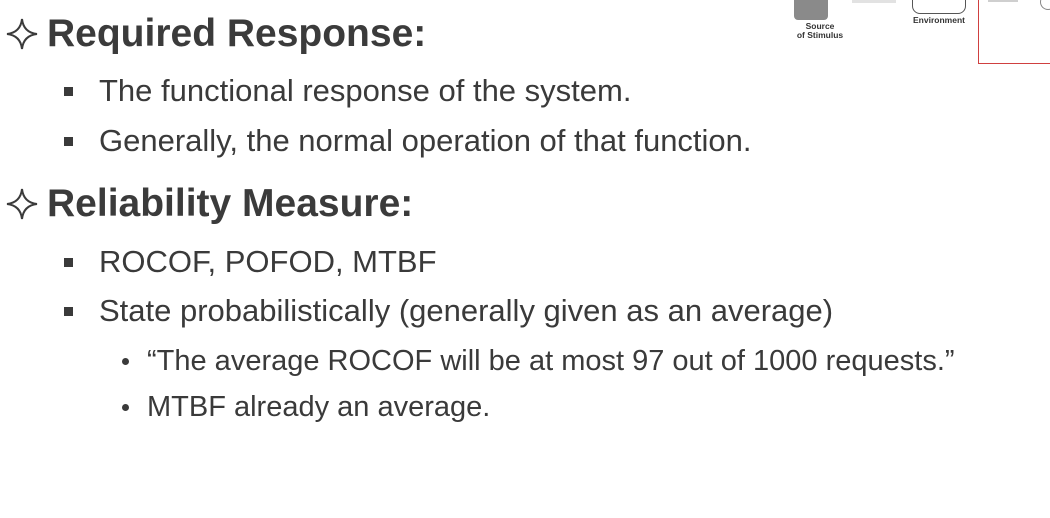 Image resolution: width=1050 pixels, height=518 pixels. I want to click on bullet-item: The functional response of the system., so click(347, 91).